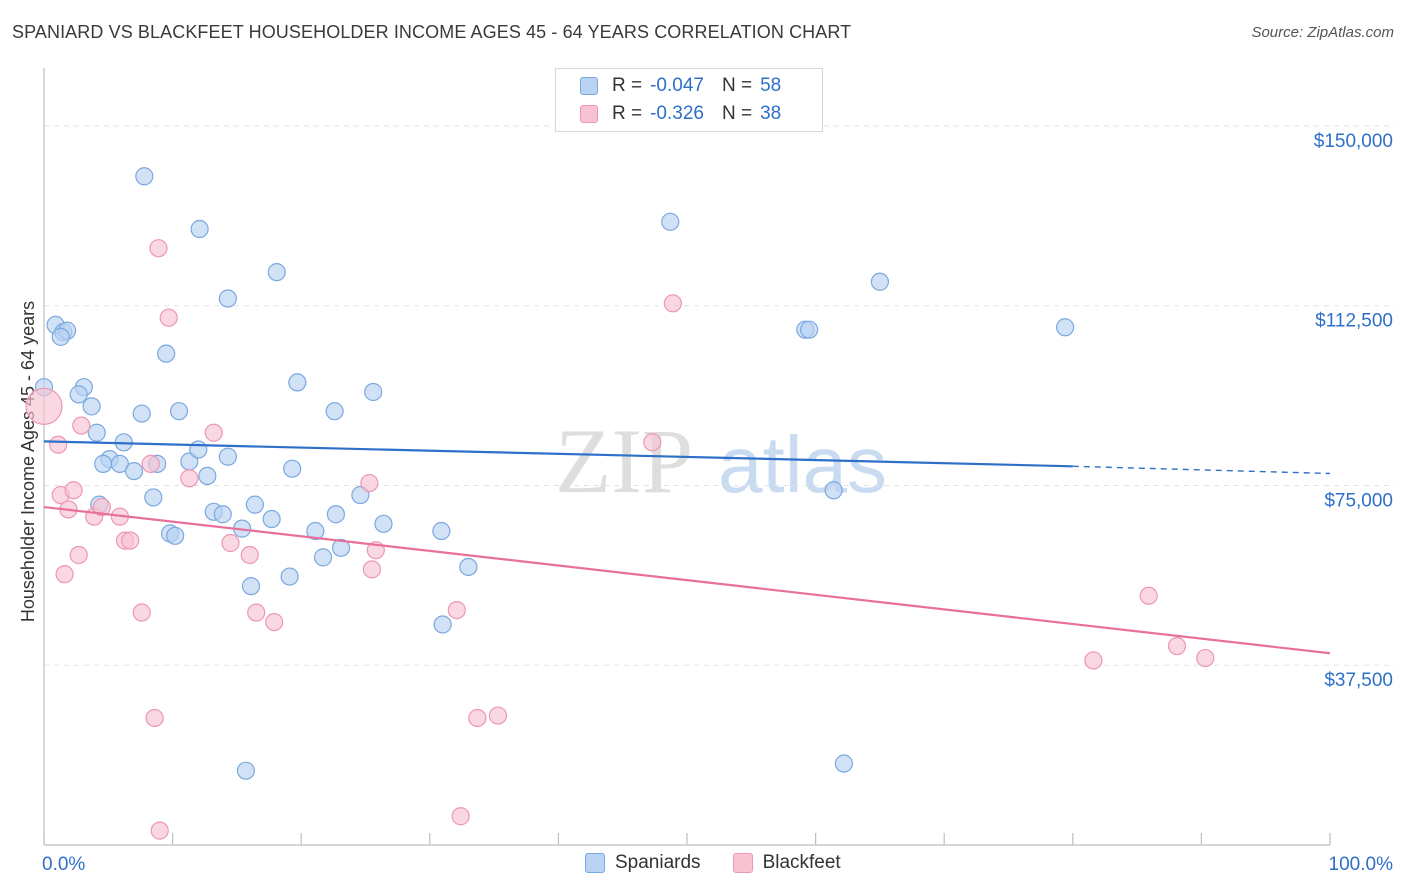  What do you see at coordinates (771, 113) in the screenshot?
I see `n-value-blackfeet: 38` at bounding box center [771, 113].